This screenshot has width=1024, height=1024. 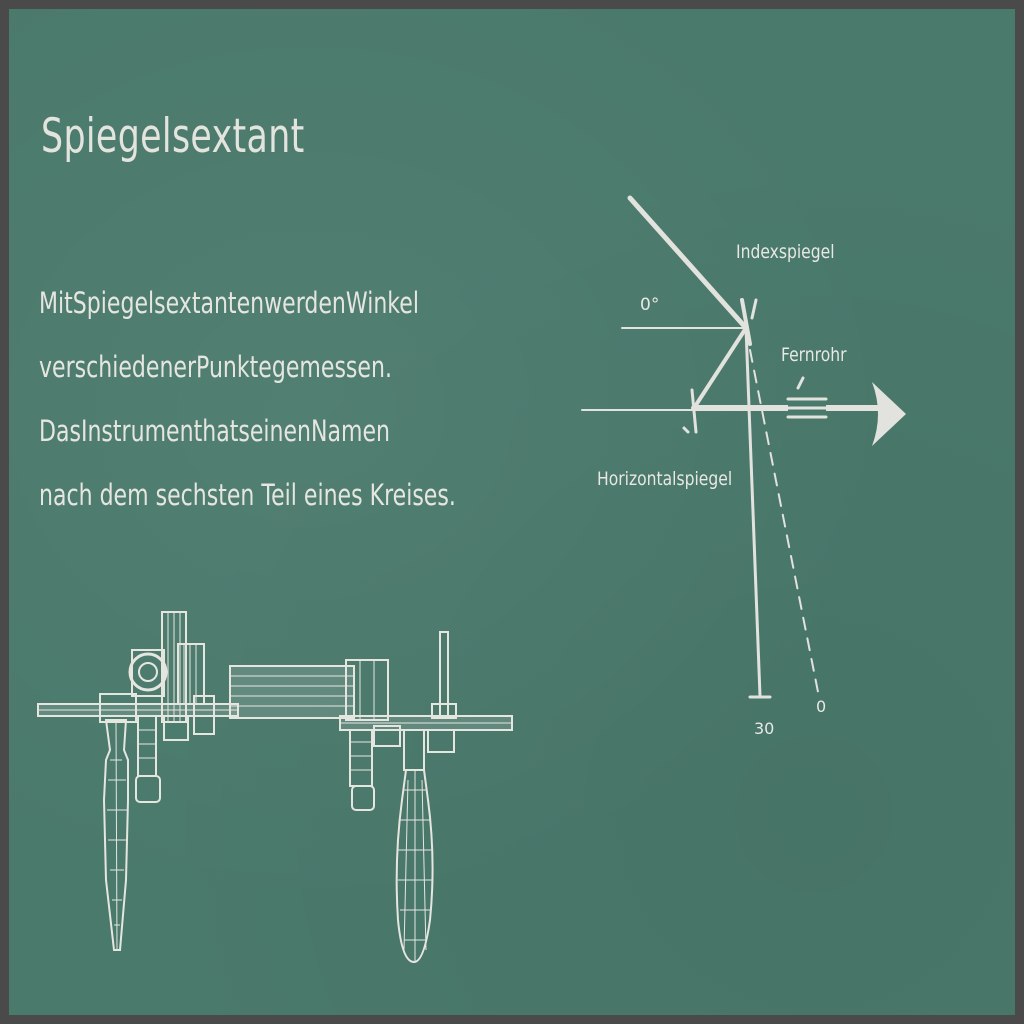 What do you see at coordinates (351, 431) in the screenshot?
I see `description-word: Namen` at bounding box center [351, 431].